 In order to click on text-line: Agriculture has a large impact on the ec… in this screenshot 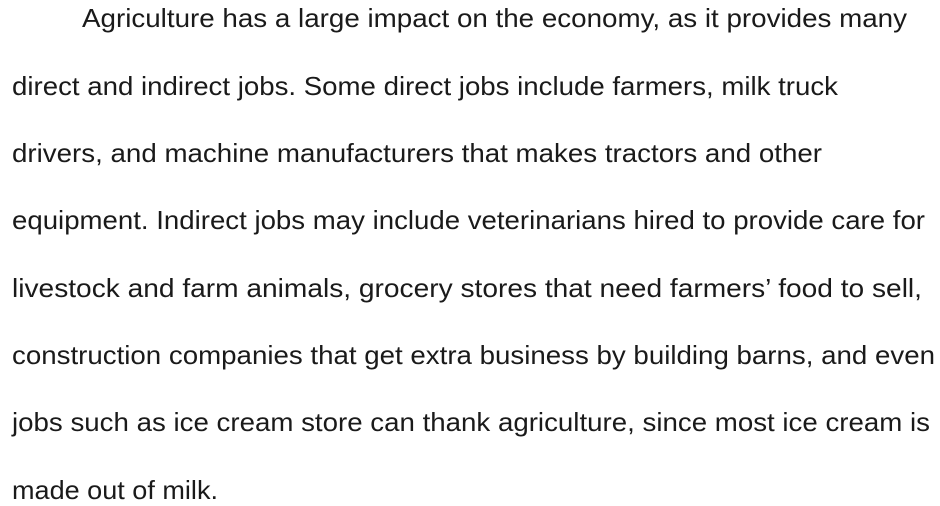, I will do `click(494, 18)`.